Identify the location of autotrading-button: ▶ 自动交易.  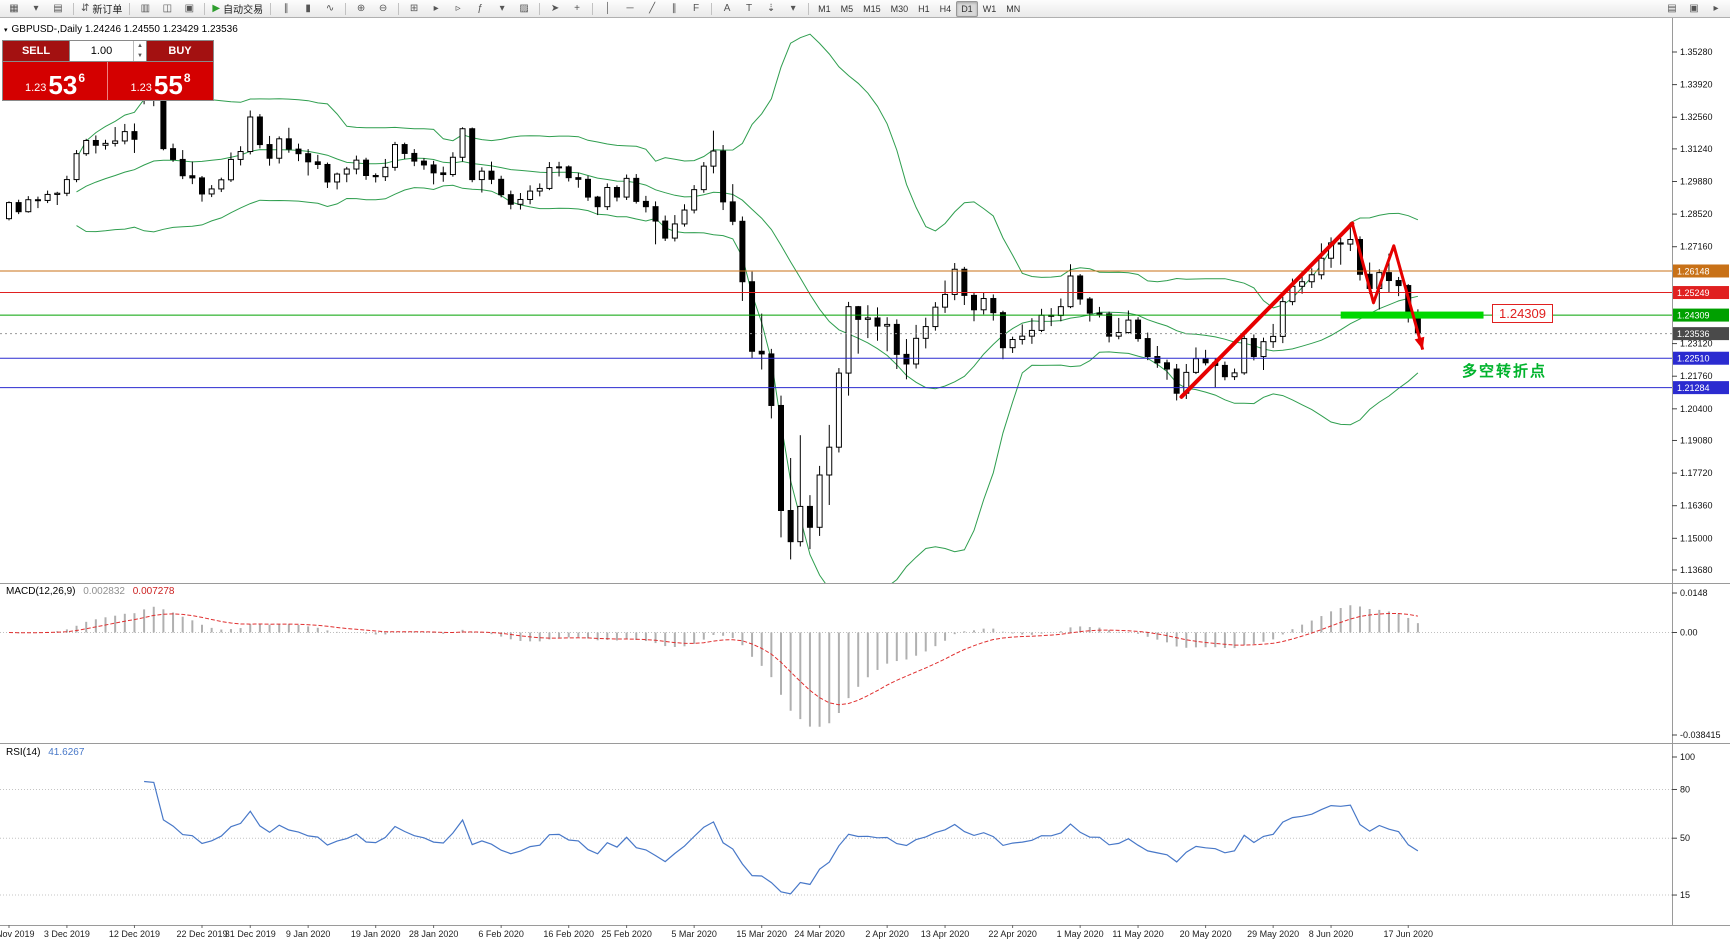
(237, 8).